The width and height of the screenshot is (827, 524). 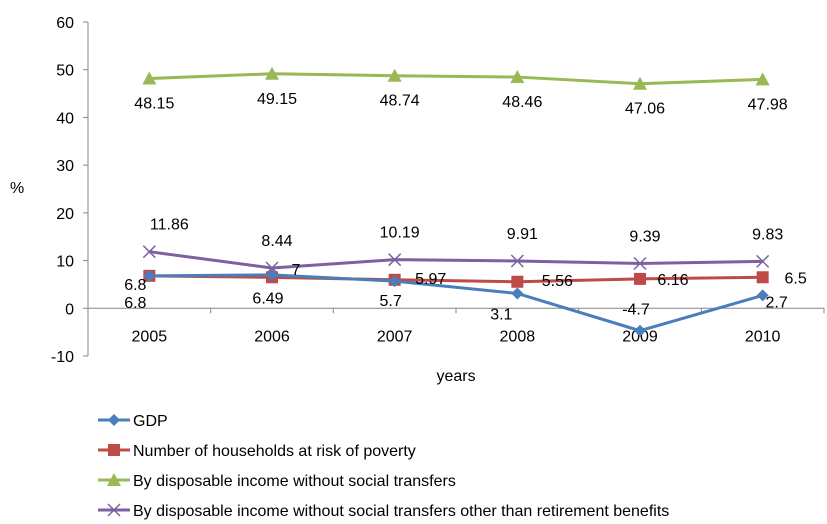 What do you see at coordinates (672, 280) in the screenshot?
I see `data-label: 6.16` at bounding box center [672, 280].